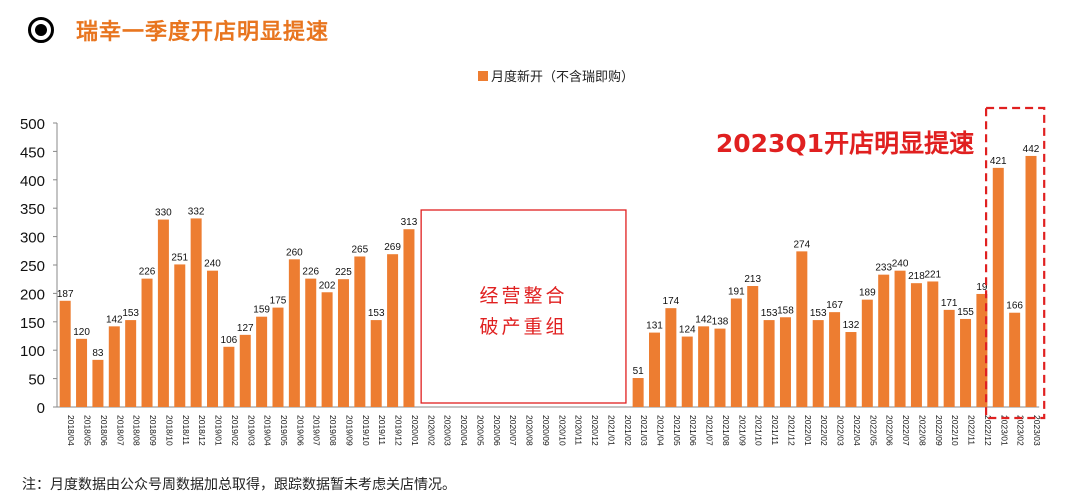 The width and height of the screenshot is (1080, 499). Describe the element at coordinates (32, 351) in the screenshot. I see `y-tick-label: 100` at that location.